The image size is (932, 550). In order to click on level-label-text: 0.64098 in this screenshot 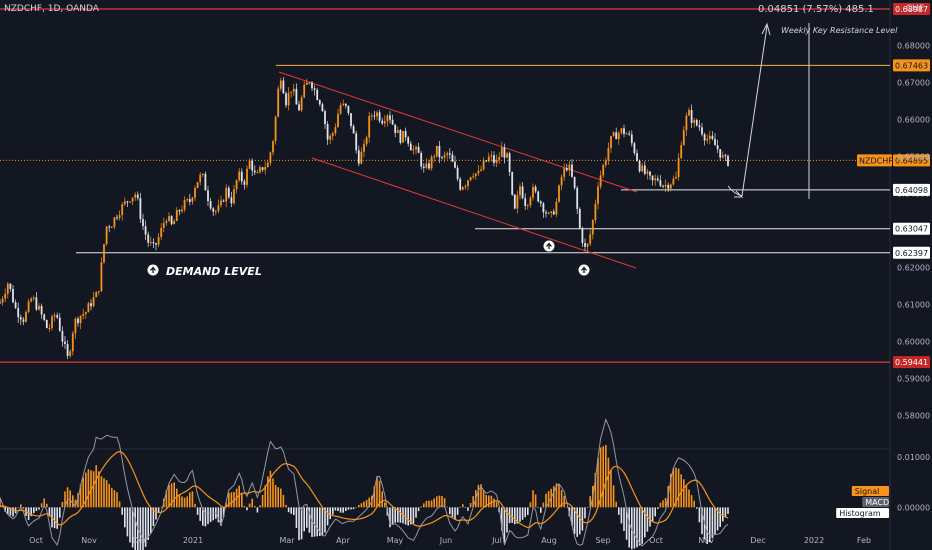, I will do `click(911, 190)`.